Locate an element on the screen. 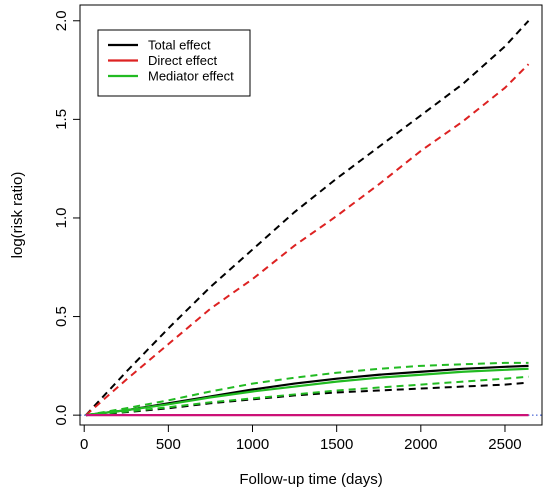 This screenshot has height=500, width=543. y-axis: 0.0 0.5 1.0 1.5 2.0 is located at coordinates (66, 218).